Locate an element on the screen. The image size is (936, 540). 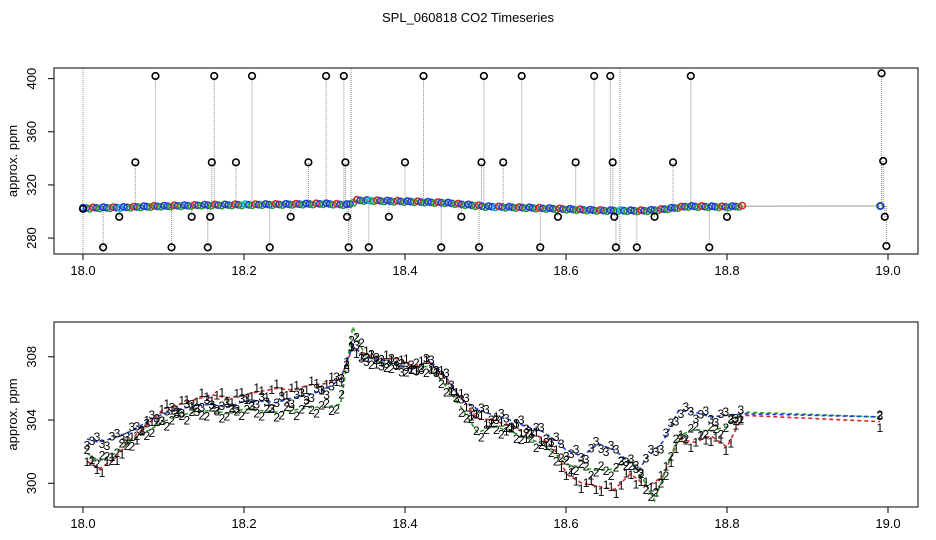
y-tick-label: 304 is located at coordinates (31, 420).